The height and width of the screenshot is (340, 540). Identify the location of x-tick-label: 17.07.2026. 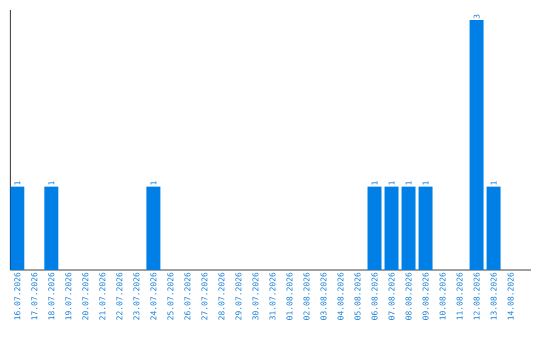
(34, 296).